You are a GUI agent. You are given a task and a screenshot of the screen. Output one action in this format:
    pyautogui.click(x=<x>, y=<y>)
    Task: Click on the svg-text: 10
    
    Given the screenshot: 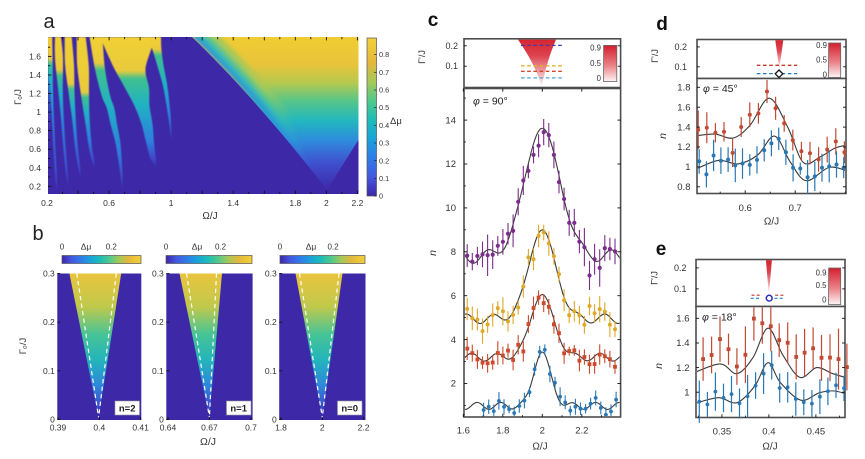 What is the action you would take?
    pyautogui.click(x=450, y=208)
    